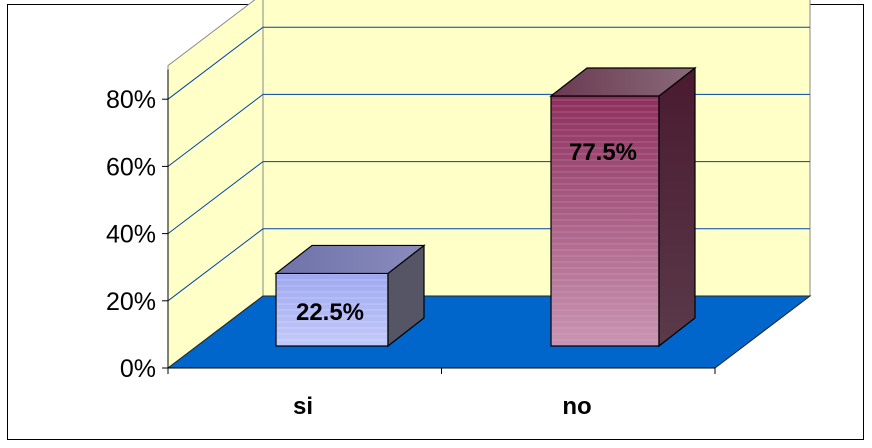  I want to click on data-label: 77.5%, so click(603, 152).